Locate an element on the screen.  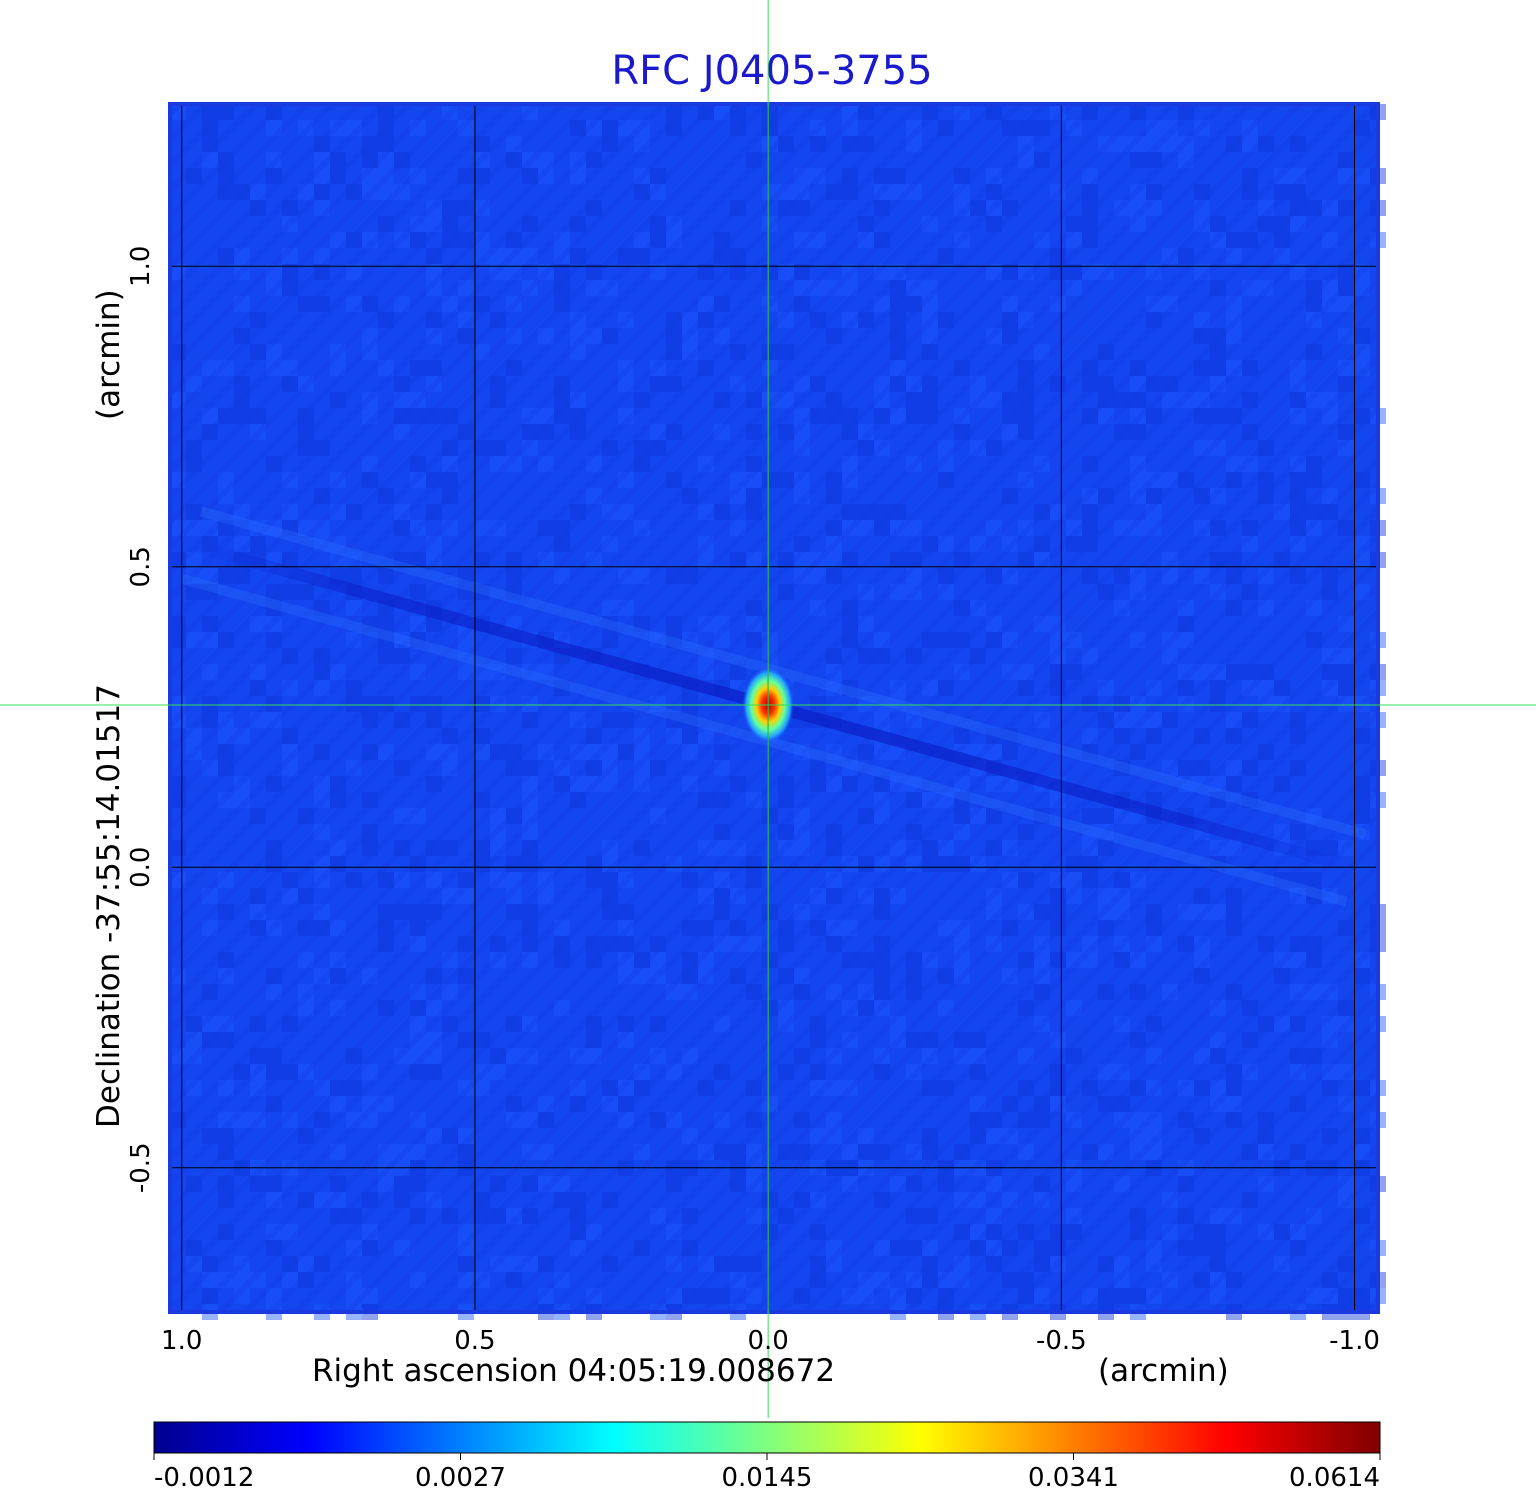
chart-title: RFC J0405-3755 is located at coordinates (771, 71).